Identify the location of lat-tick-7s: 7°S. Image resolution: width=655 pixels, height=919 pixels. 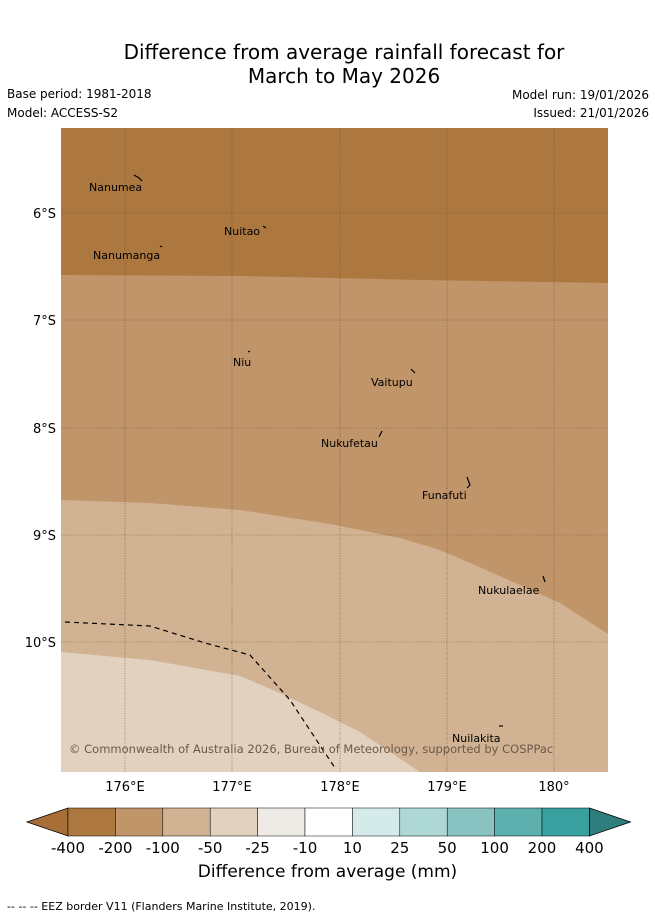
(44, 321).